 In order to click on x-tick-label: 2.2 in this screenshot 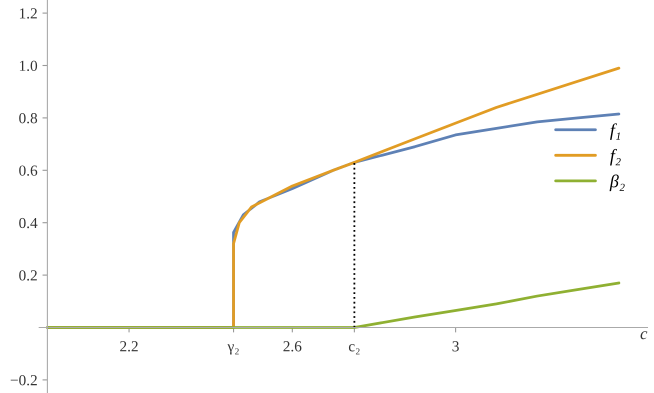, I will do `click(129, 346)`.